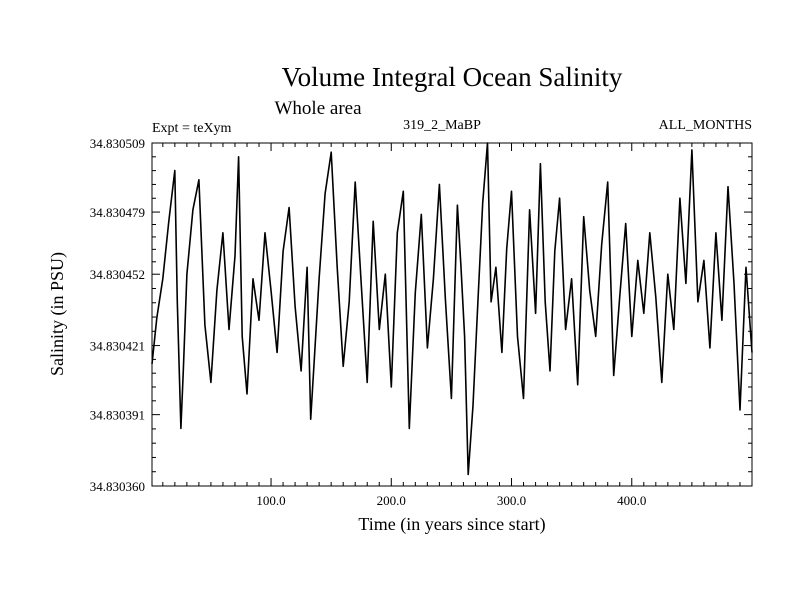 The image size is (800, 600). What do you see at coordinates (705, 125) in the screenshot?
I see `months-label: ALL_MONTHS` at bounding box center [705, 125].